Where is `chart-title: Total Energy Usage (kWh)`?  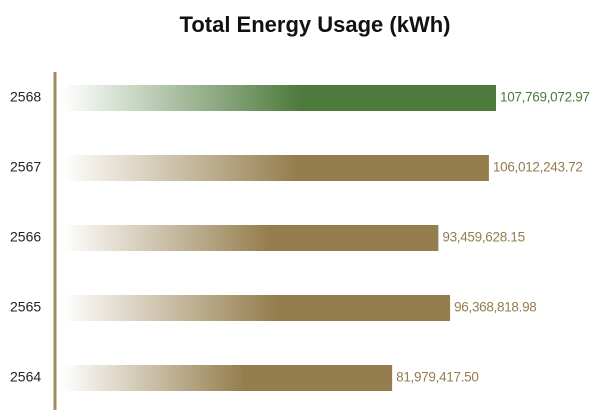
chart-title: Total Energy Usage (kWh) is located at coordinates (315, 24).